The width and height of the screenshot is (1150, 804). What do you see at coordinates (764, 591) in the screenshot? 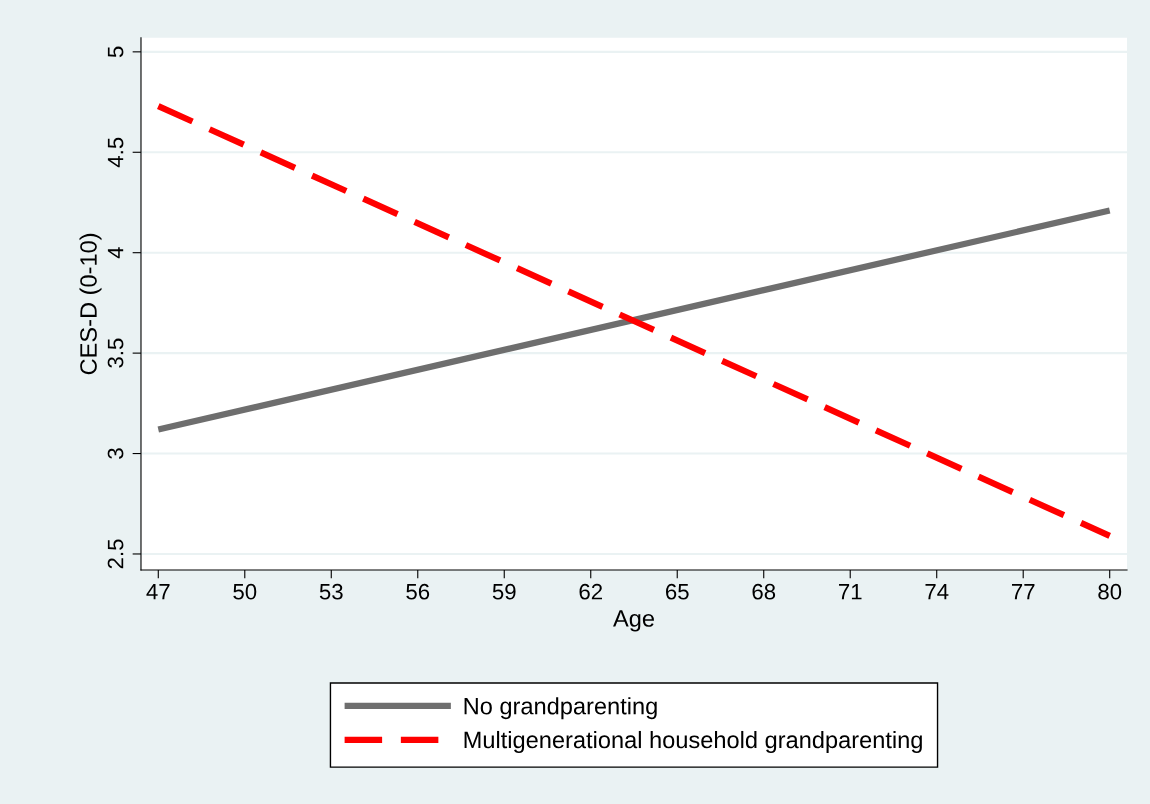
I see `x-tick-label: 68` at bounding box center [764, 591].